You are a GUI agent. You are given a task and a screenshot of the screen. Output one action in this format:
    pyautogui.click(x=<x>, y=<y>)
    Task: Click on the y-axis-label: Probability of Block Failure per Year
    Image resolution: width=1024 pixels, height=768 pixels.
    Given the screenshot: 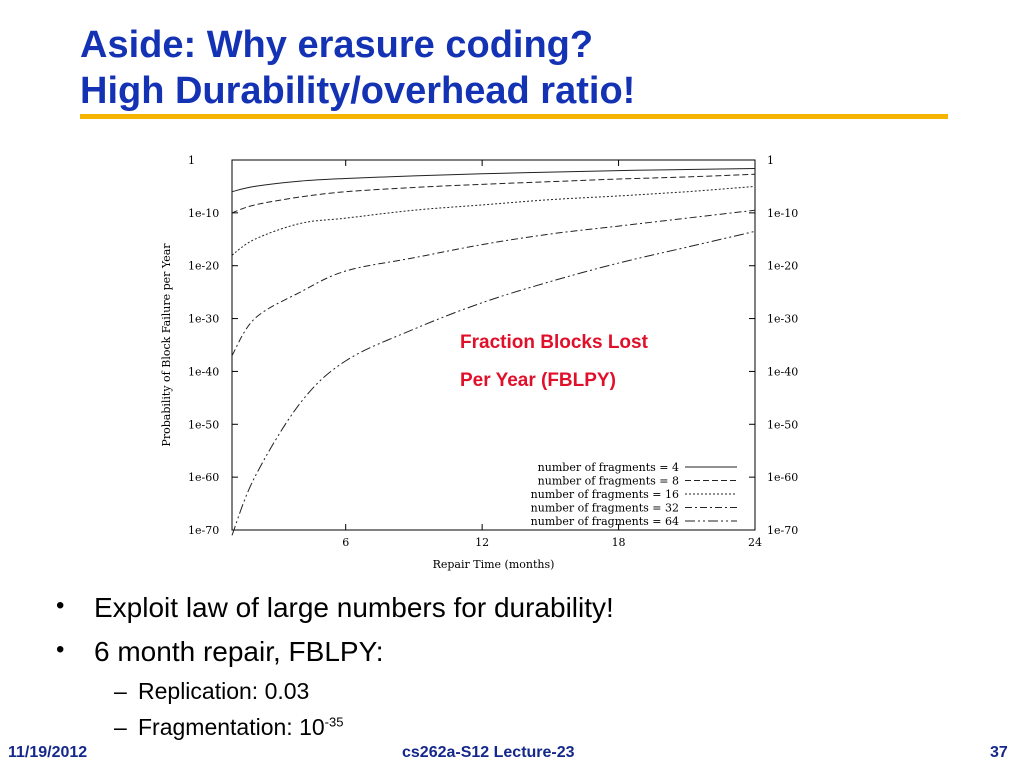 What is the action you would take?
    pyautogui.click(x=166, y=345)
    